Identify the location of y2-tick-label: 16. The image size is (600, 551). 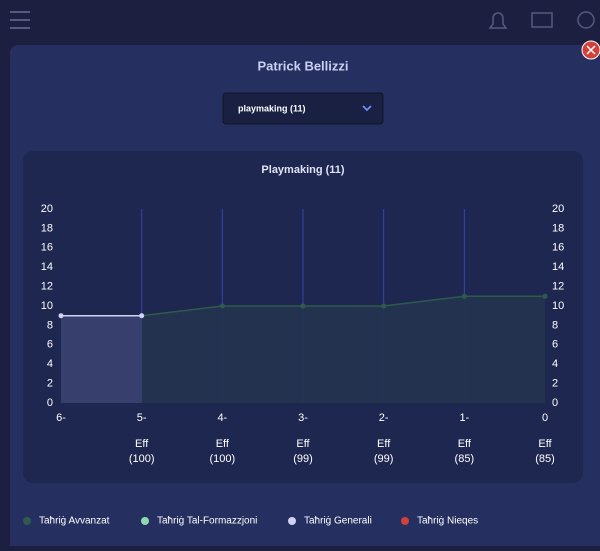
(558, 248).